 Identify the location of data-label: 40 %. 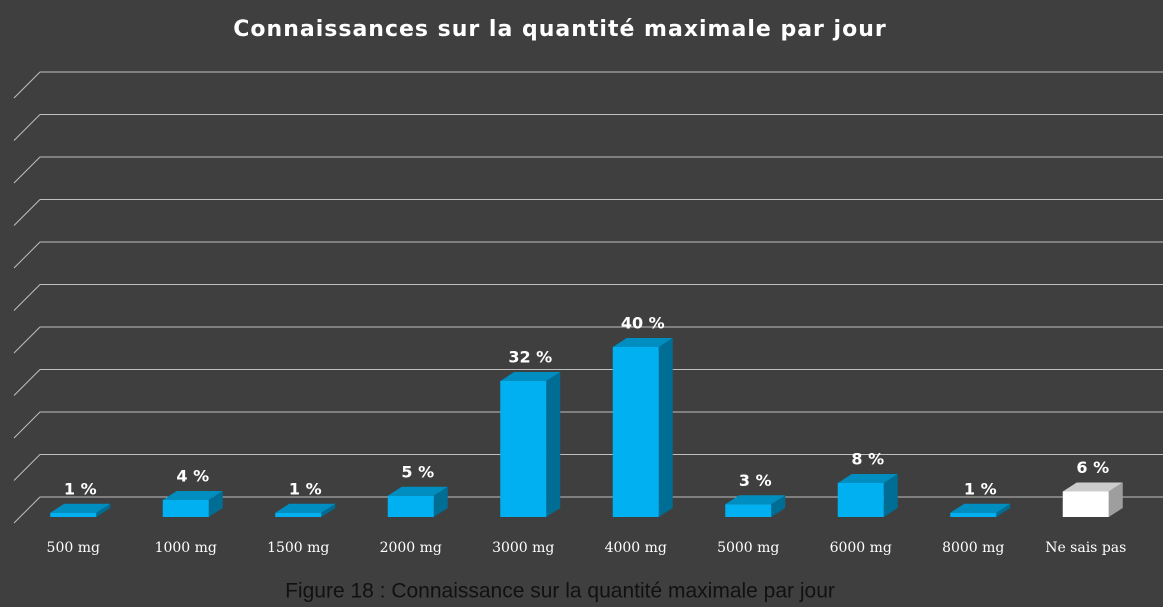
(643, 323).